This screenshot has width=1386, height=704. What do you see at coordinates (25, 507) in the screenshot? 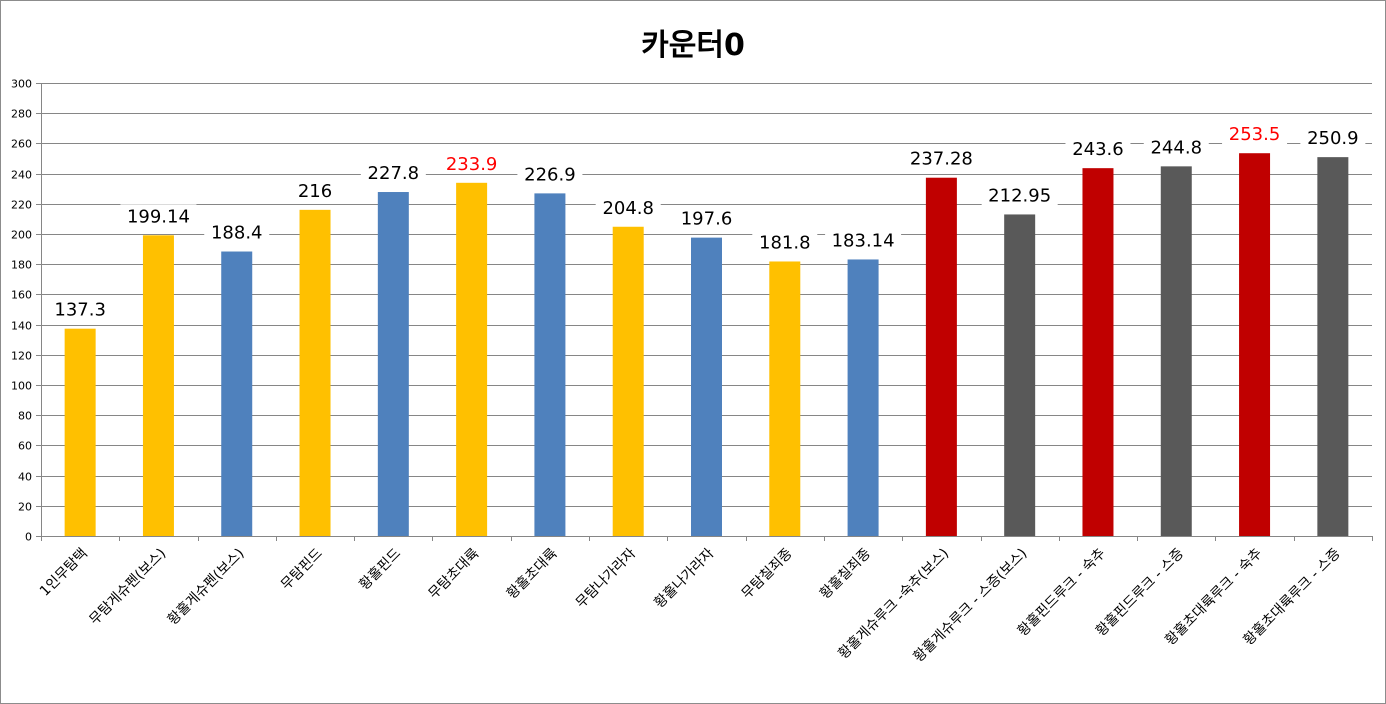
I see `y-tick-label: 20` at bounding box center [25, 507].